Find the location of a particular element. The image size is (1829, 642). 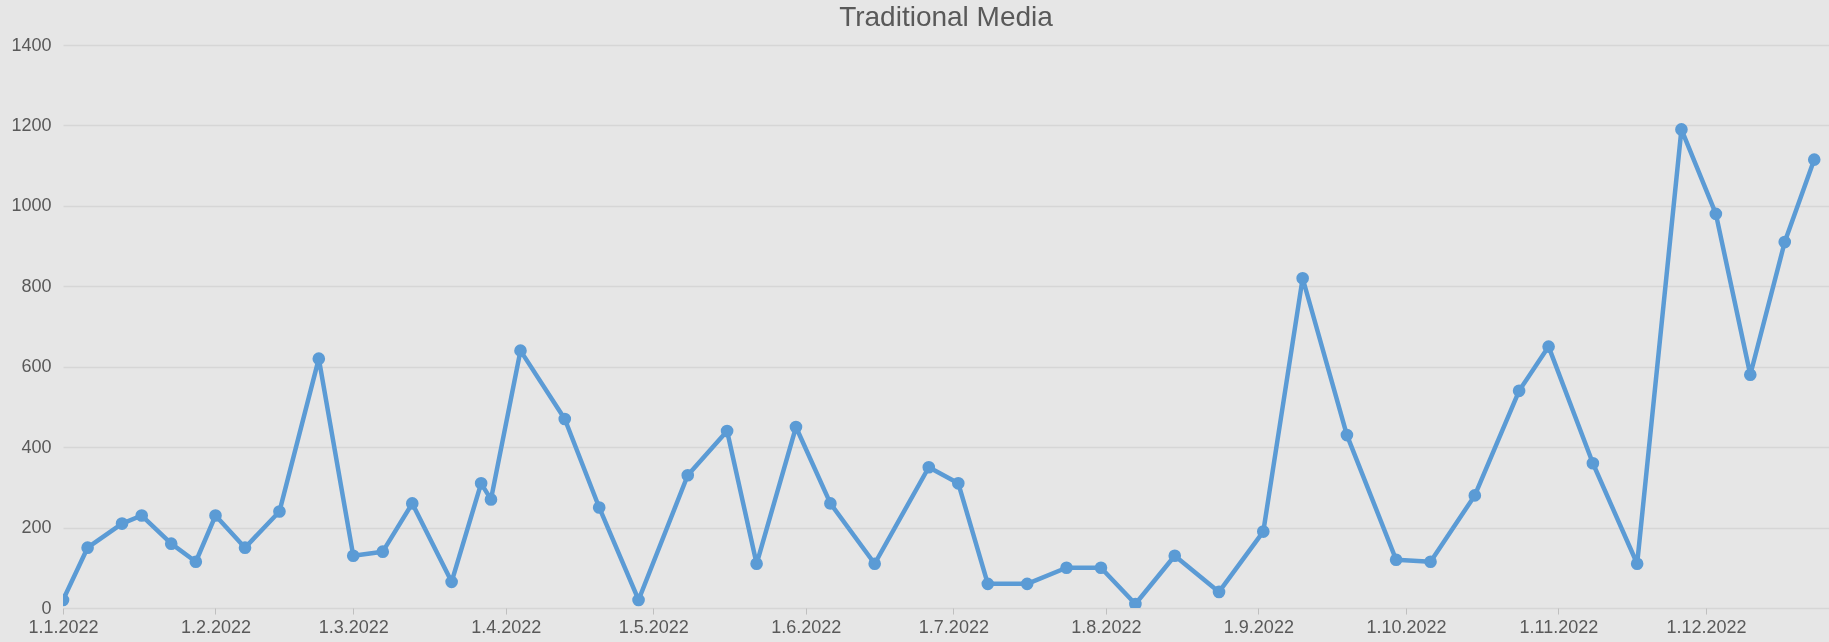

x-tick-label: 1.8.2022 is located at coordinates (1106, 626).